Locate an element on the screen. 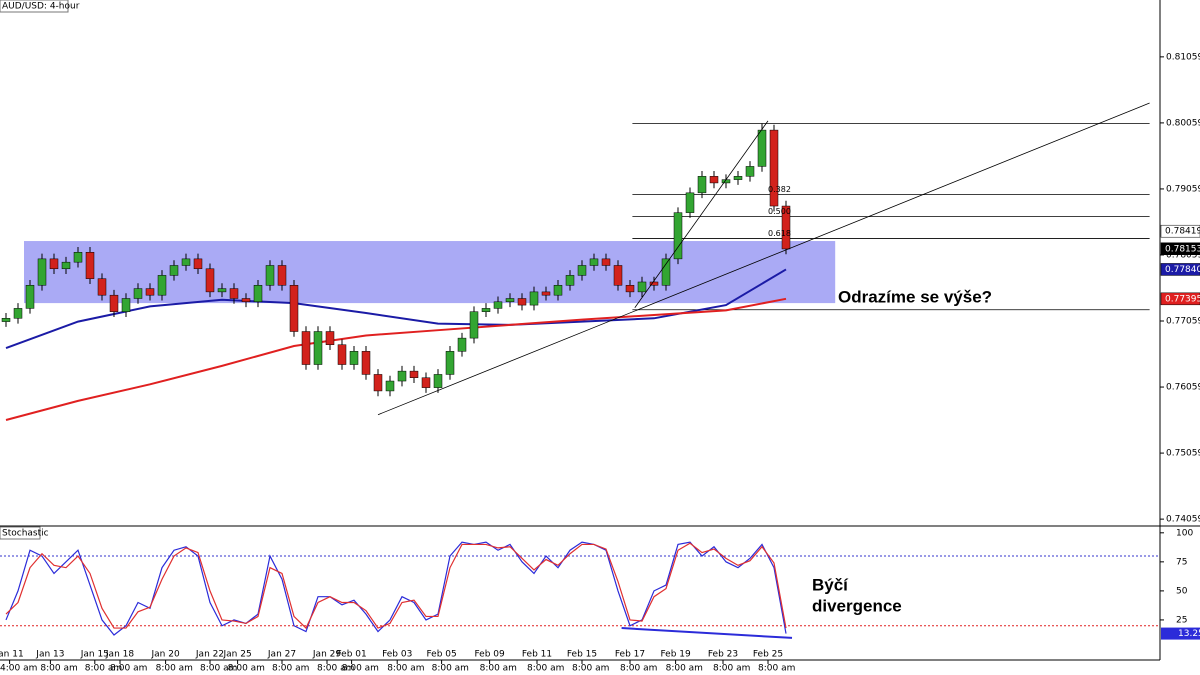 The height and width of the screenshot is (675, 1200). y-tick-label: 0.79059 is located at coordinates (1183, 189).